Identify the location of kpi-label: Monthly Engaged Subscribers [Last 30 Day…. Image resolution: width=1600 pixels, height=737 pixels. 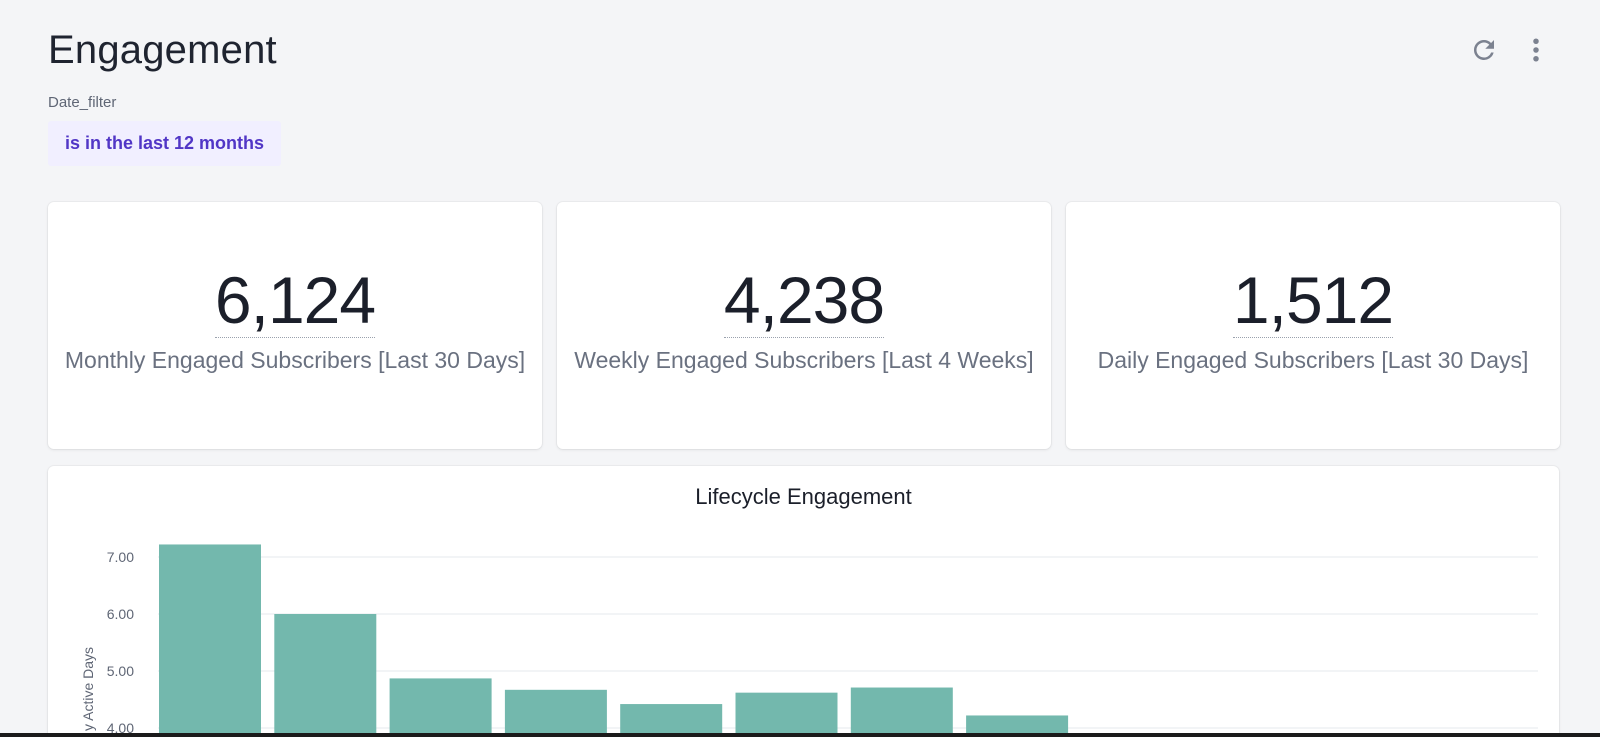
(295, 360).